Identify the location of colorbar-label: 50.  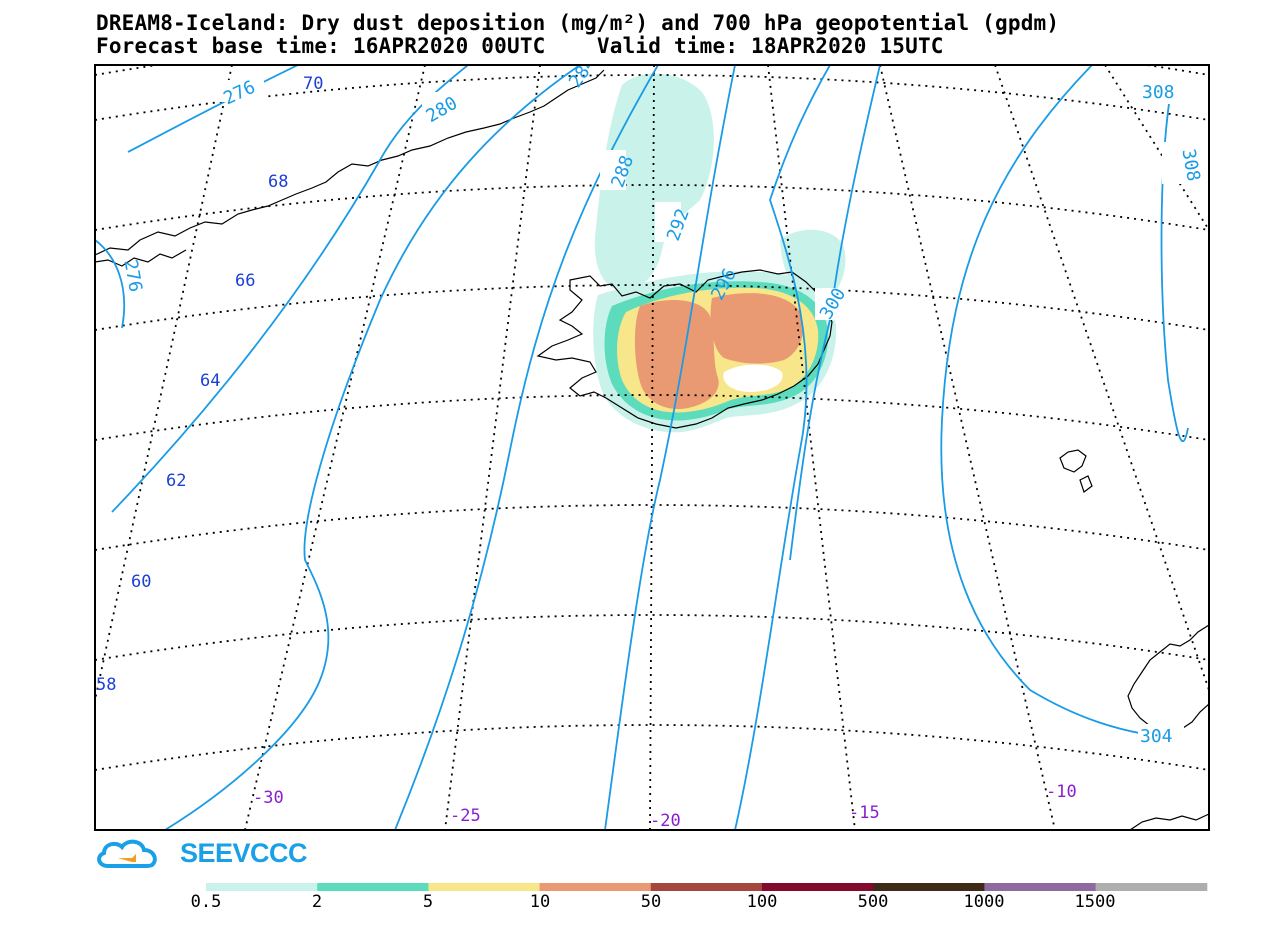
(651, 902).